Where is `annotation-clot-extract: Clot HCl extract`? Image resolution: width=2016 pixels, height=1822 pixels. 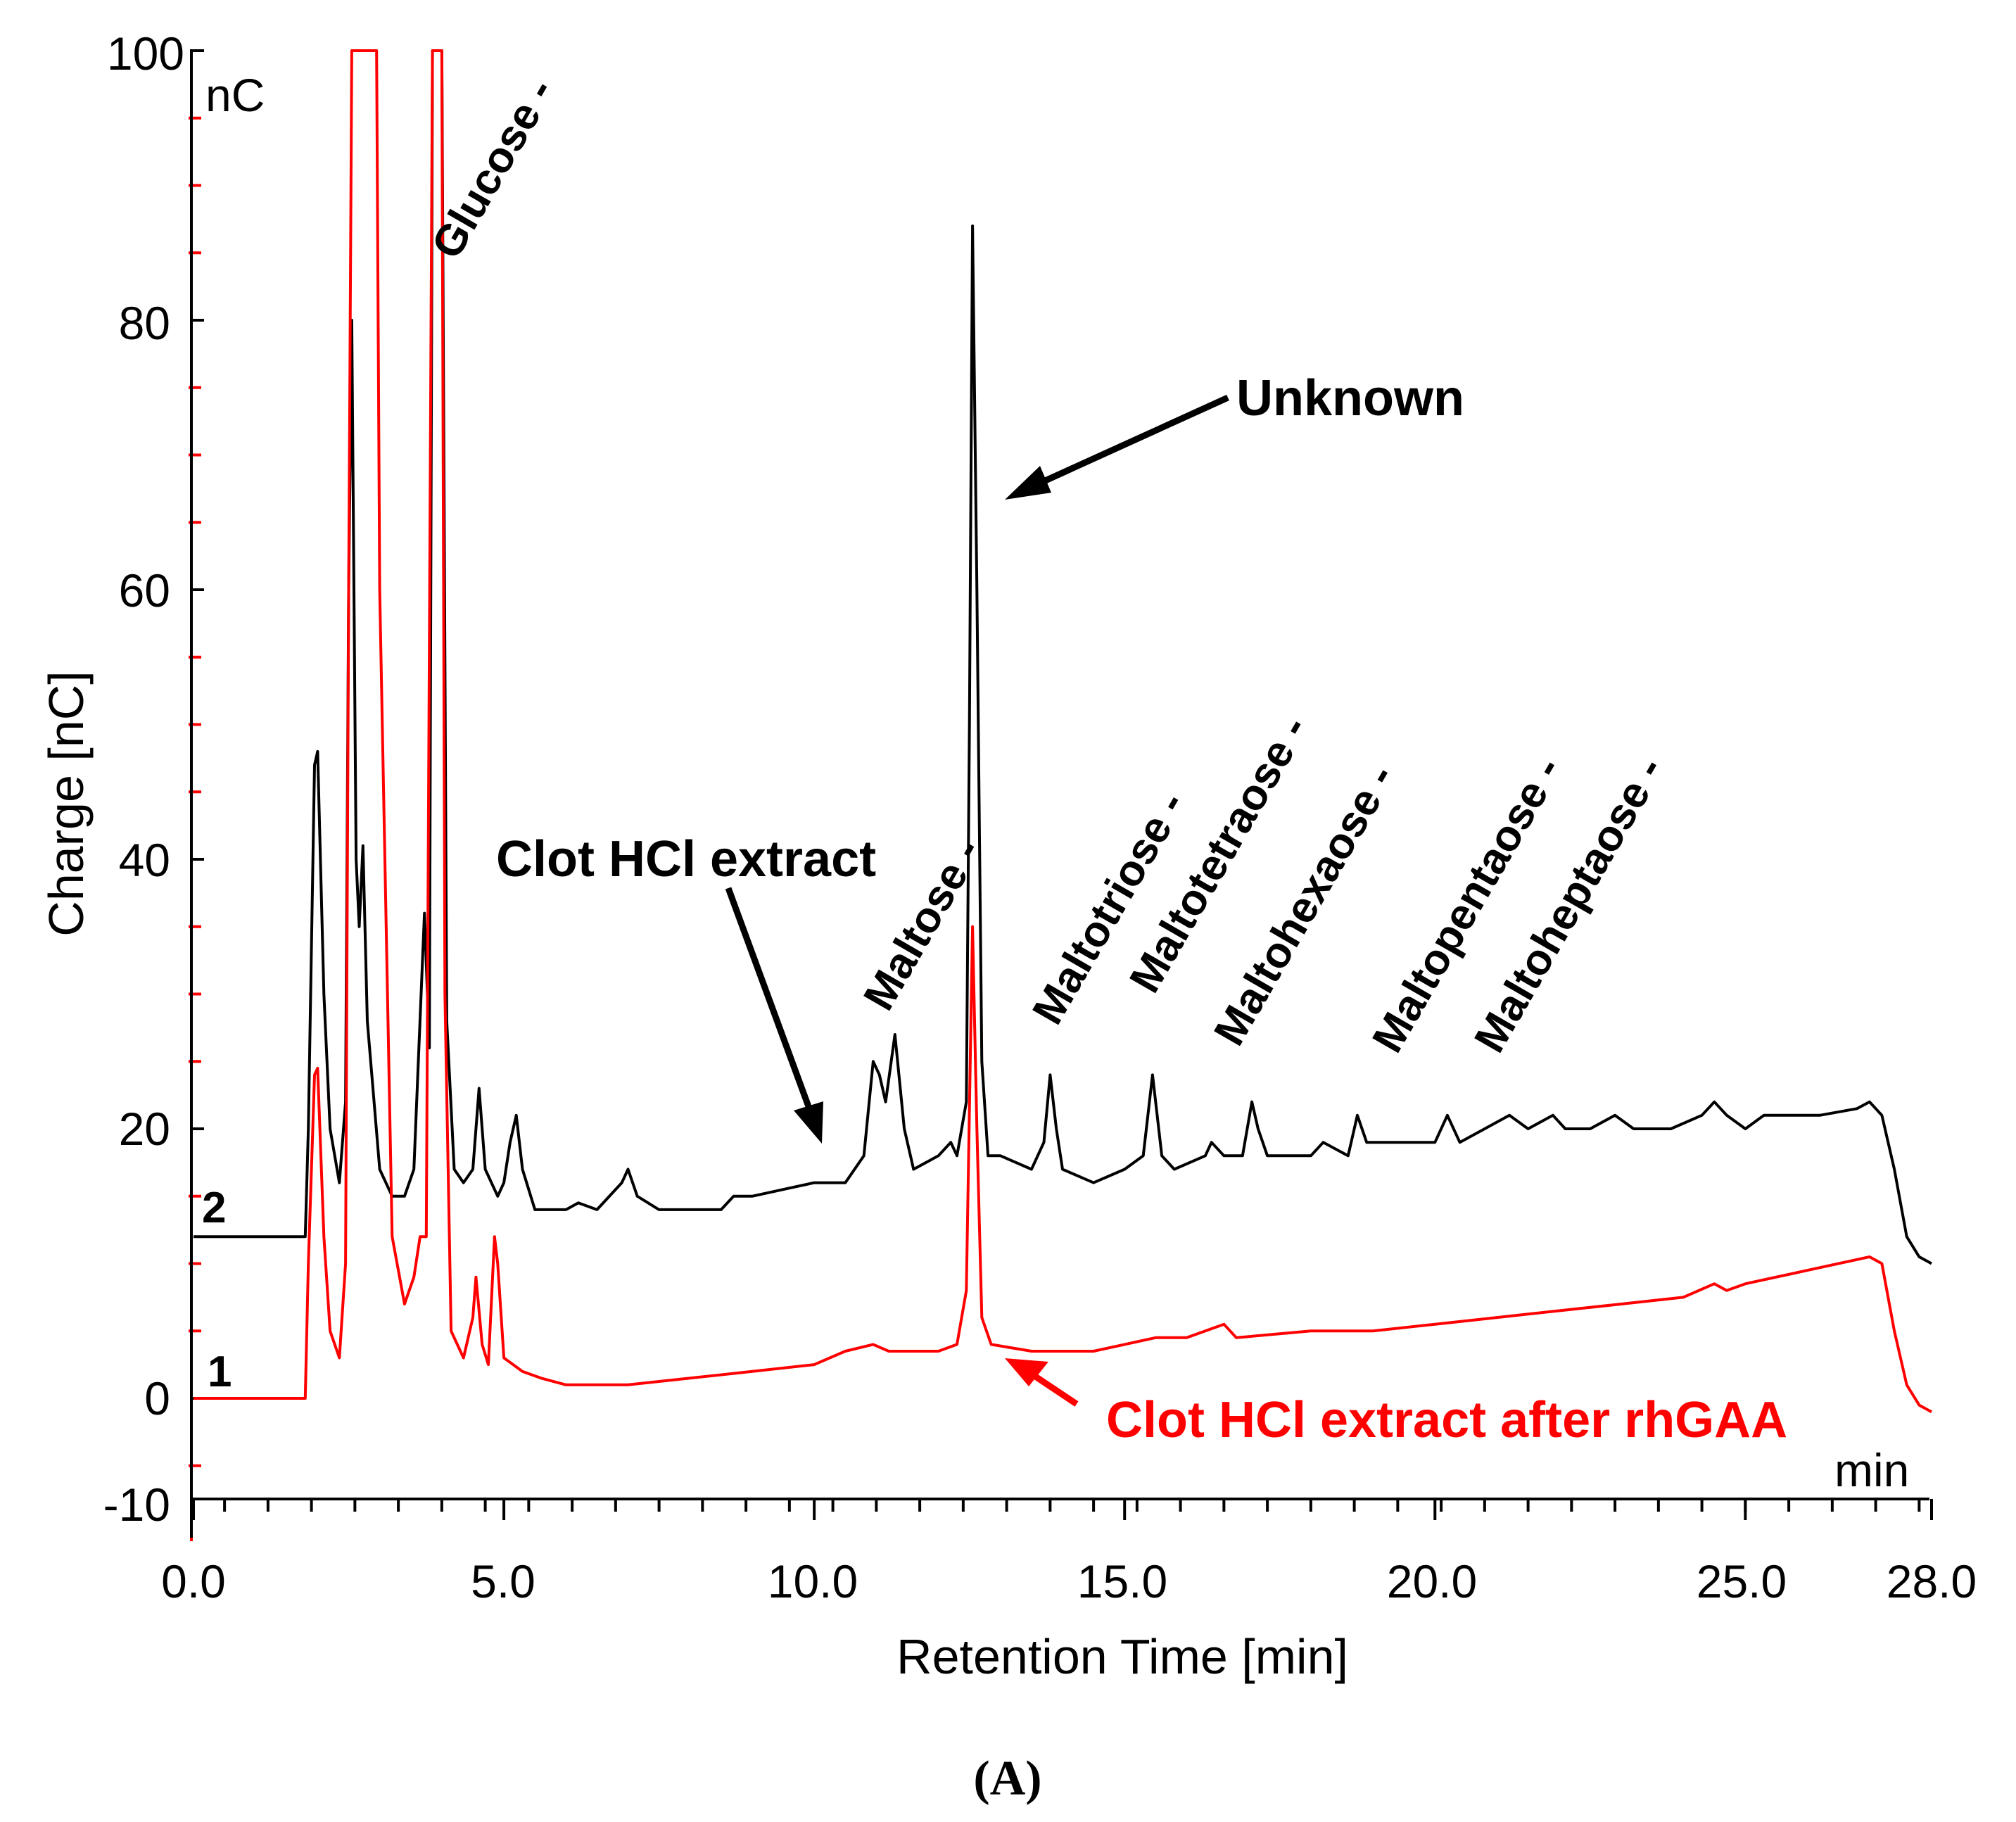 annotation-clot-extract: Clot HCl extract is located at coordinates (686, 987).